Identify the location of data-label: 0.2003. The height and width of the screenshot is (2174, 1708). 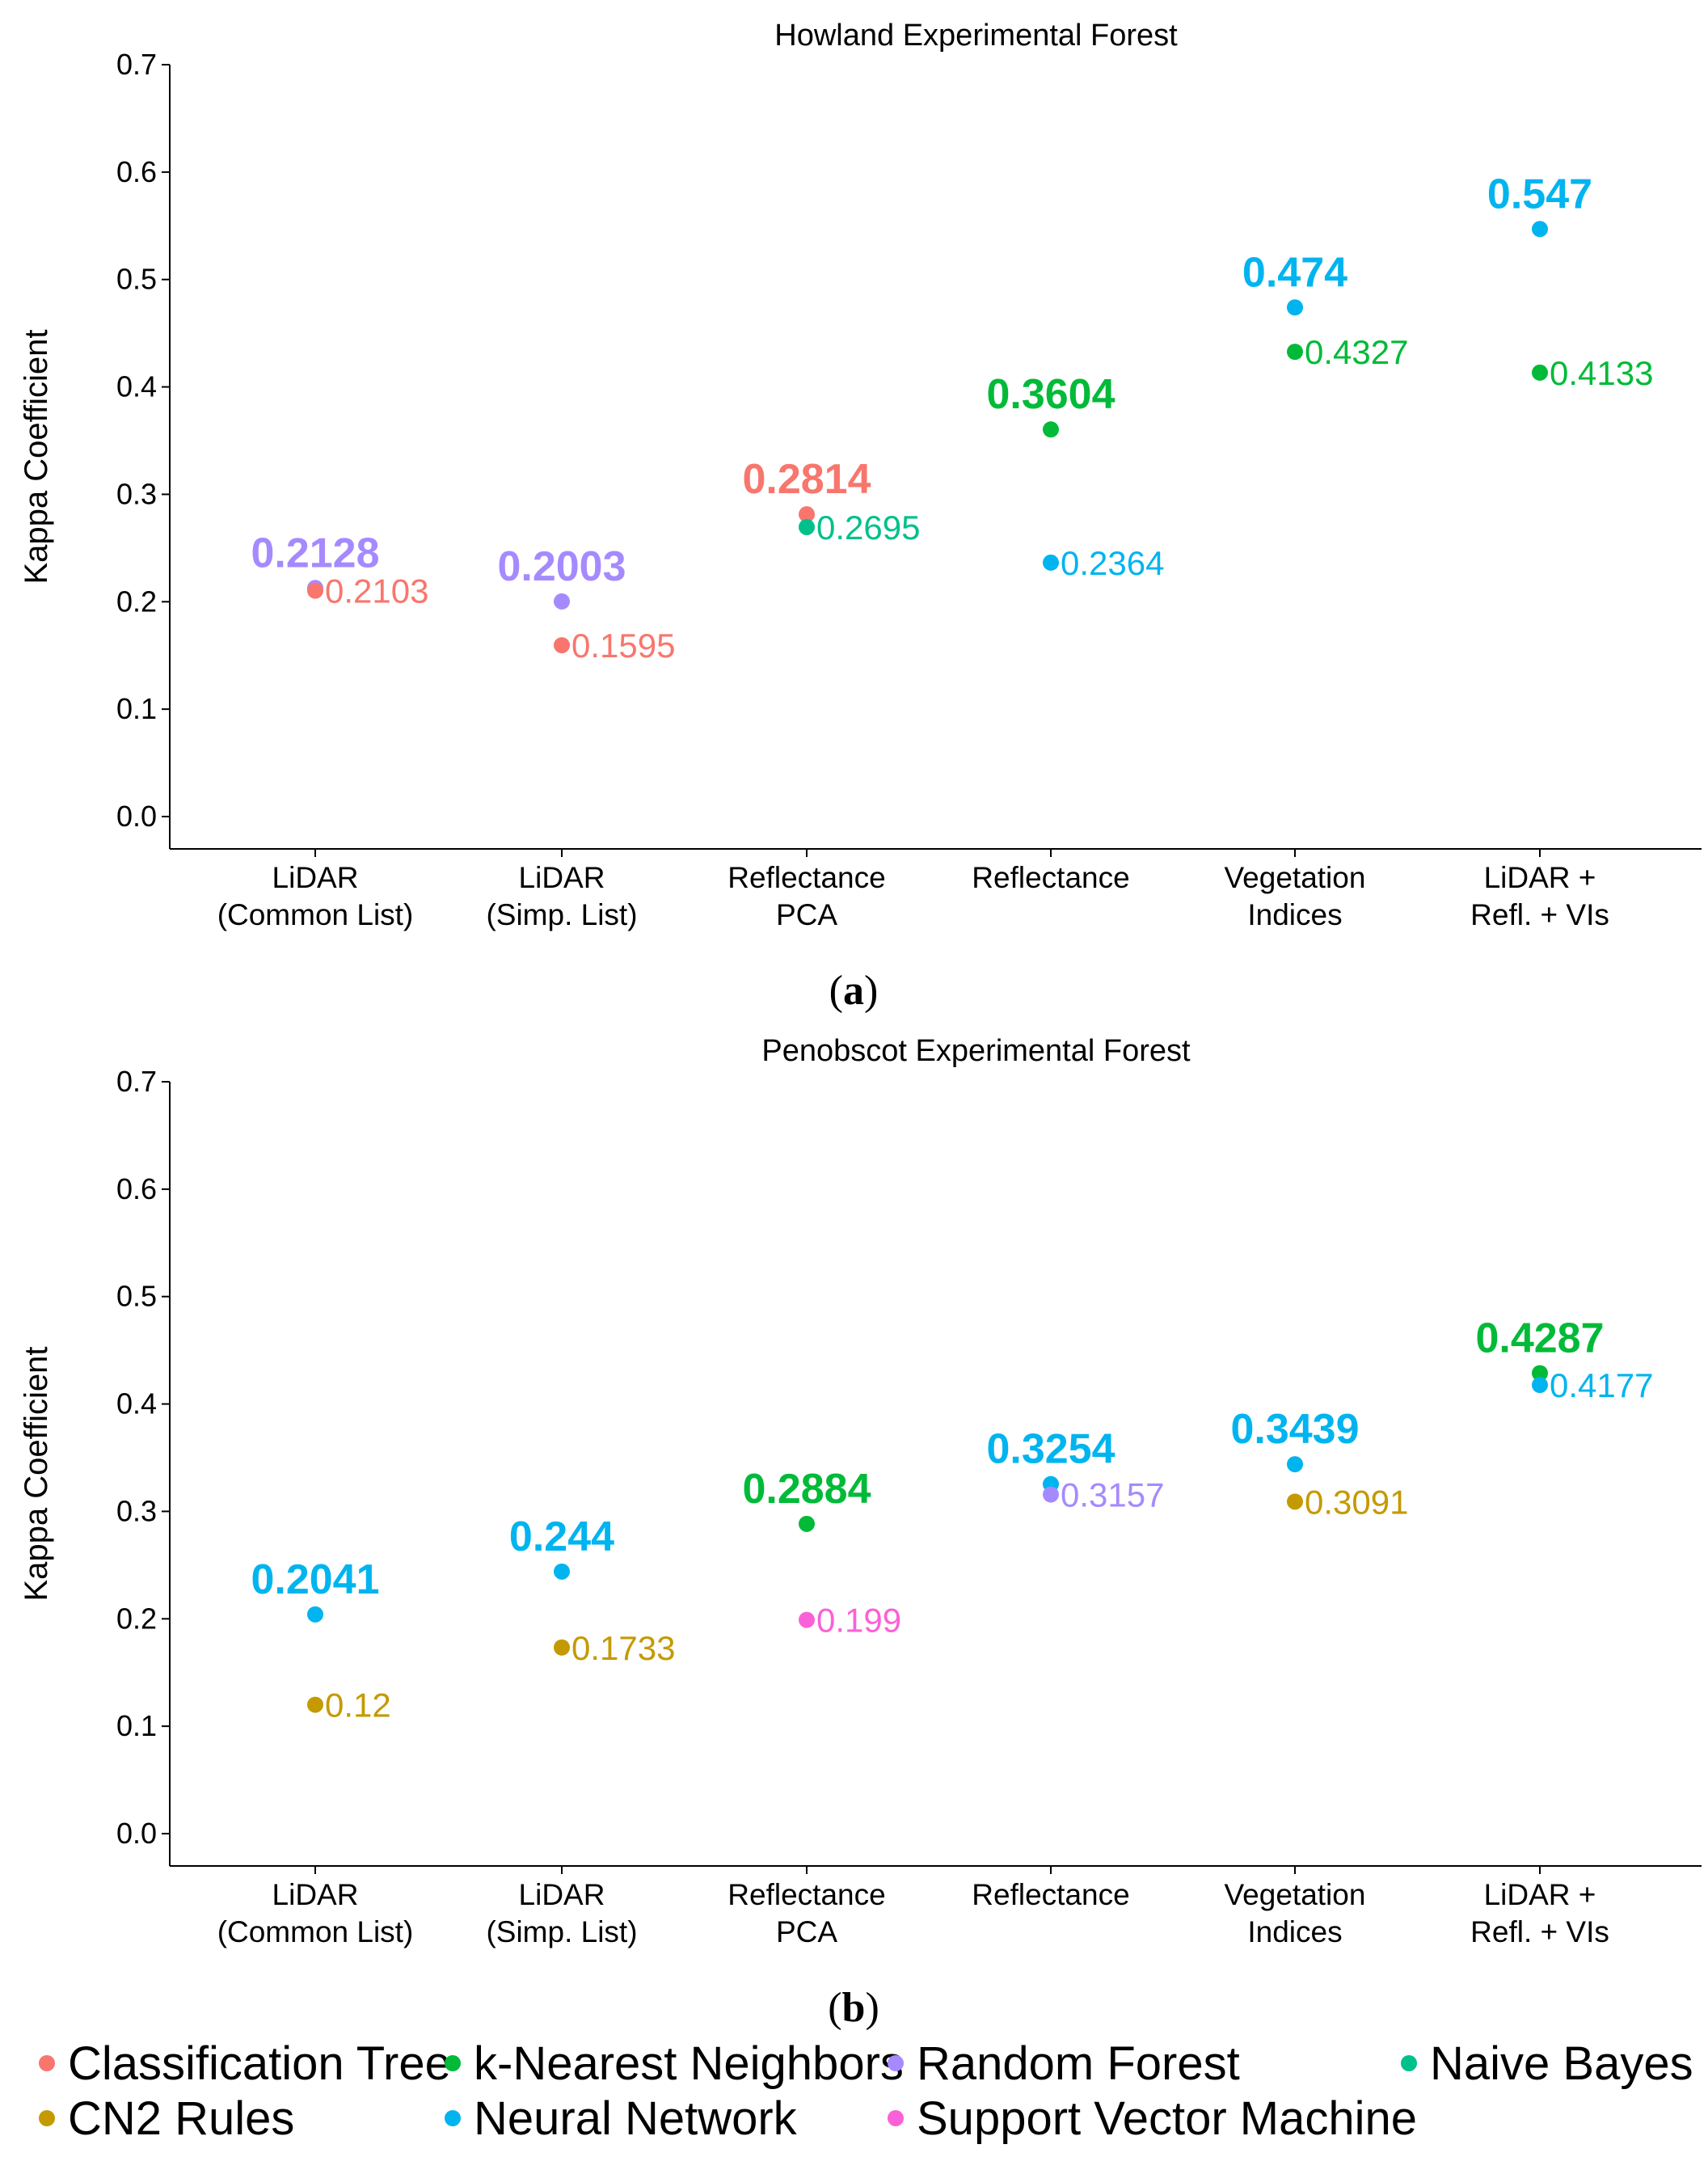
(561, 567).